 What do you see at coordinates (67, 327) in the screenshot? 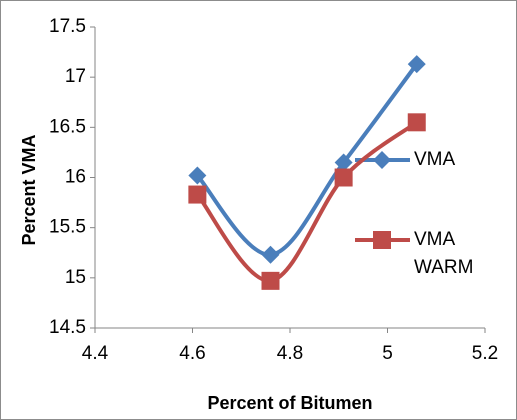
I see `y-tick-label: 14.5` at bounding box center [67, 327].